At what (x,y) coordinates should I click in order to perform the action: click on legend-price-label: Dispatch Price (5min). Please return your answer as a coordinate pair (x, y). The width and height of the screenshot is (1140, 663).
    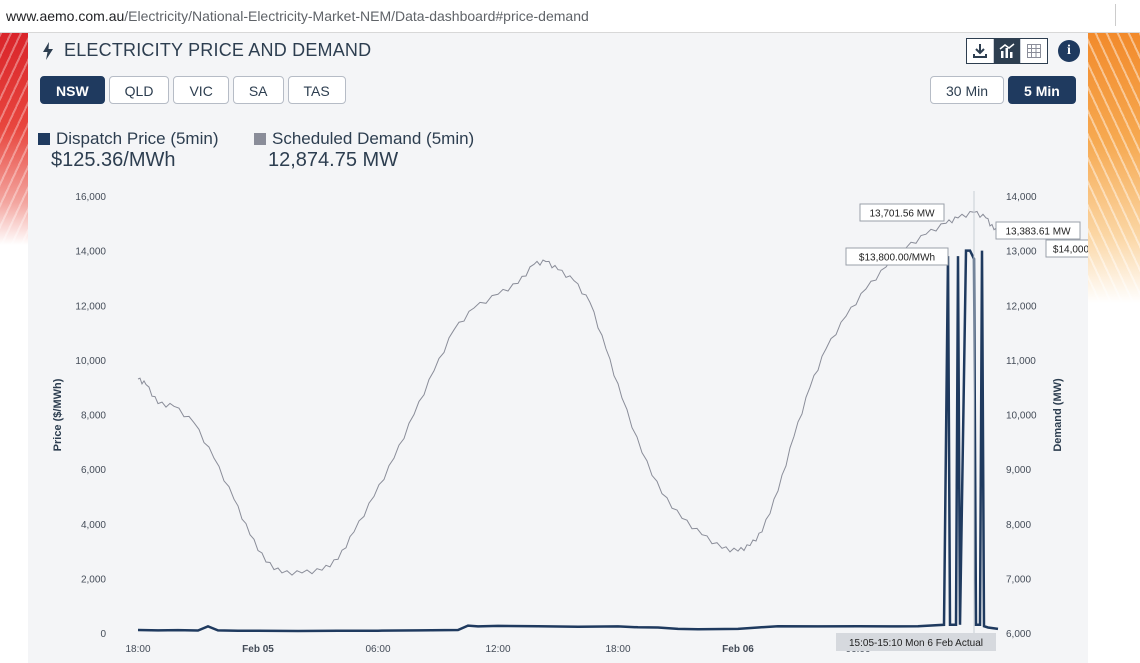
    Looking at the image, I should click on (137, 138).